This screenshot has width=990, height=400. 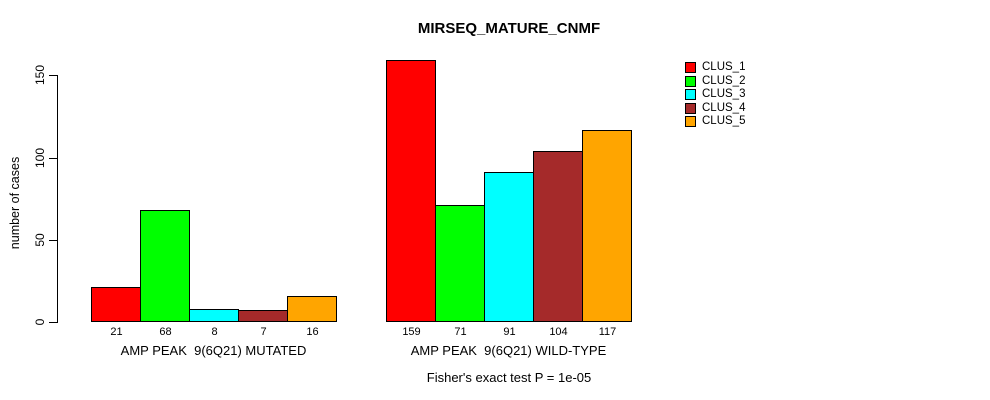 I want to click on bar-value-label: 91, so click(x=509, y=332).